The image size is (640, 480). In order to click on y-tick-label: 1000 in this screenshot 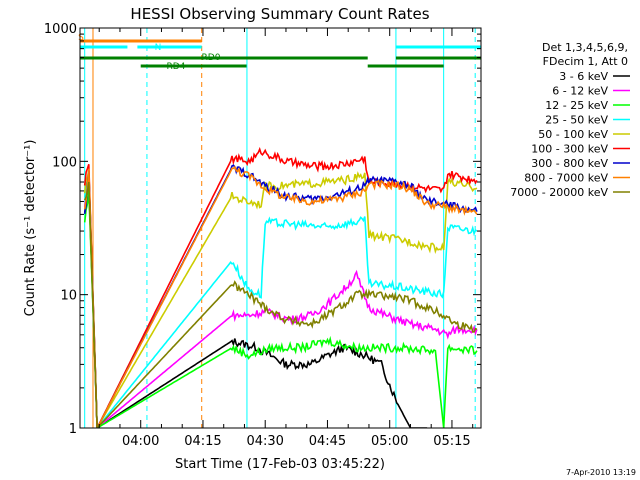, I will do `click(60, 29)`.